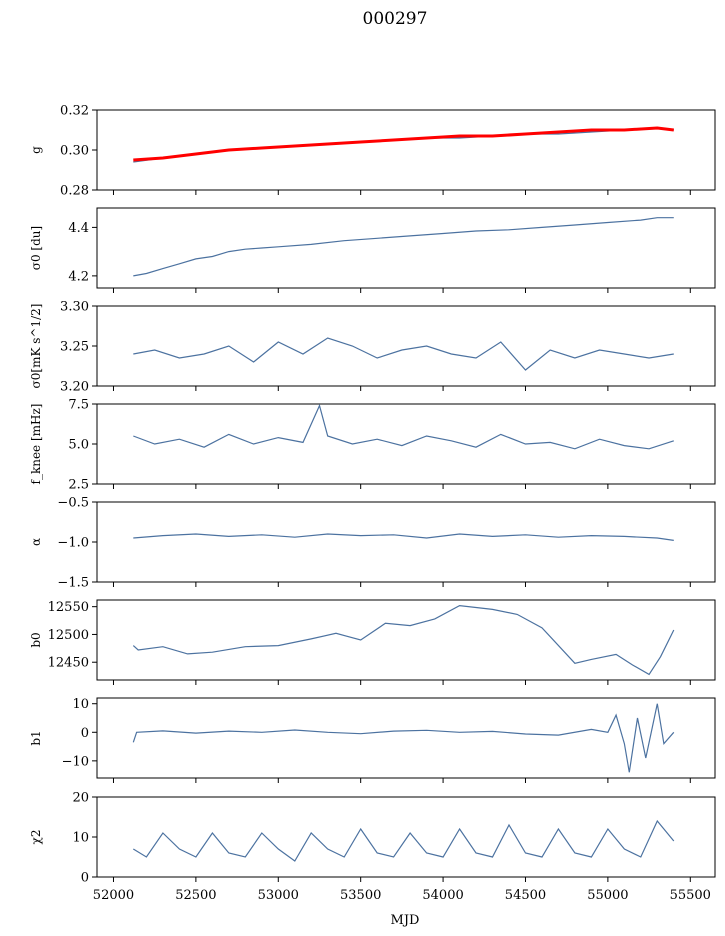  What do you see at coordinates (278, 895) in the screenshot?
I see `x-tick-label: 53000` at bounding box center [278, 895].